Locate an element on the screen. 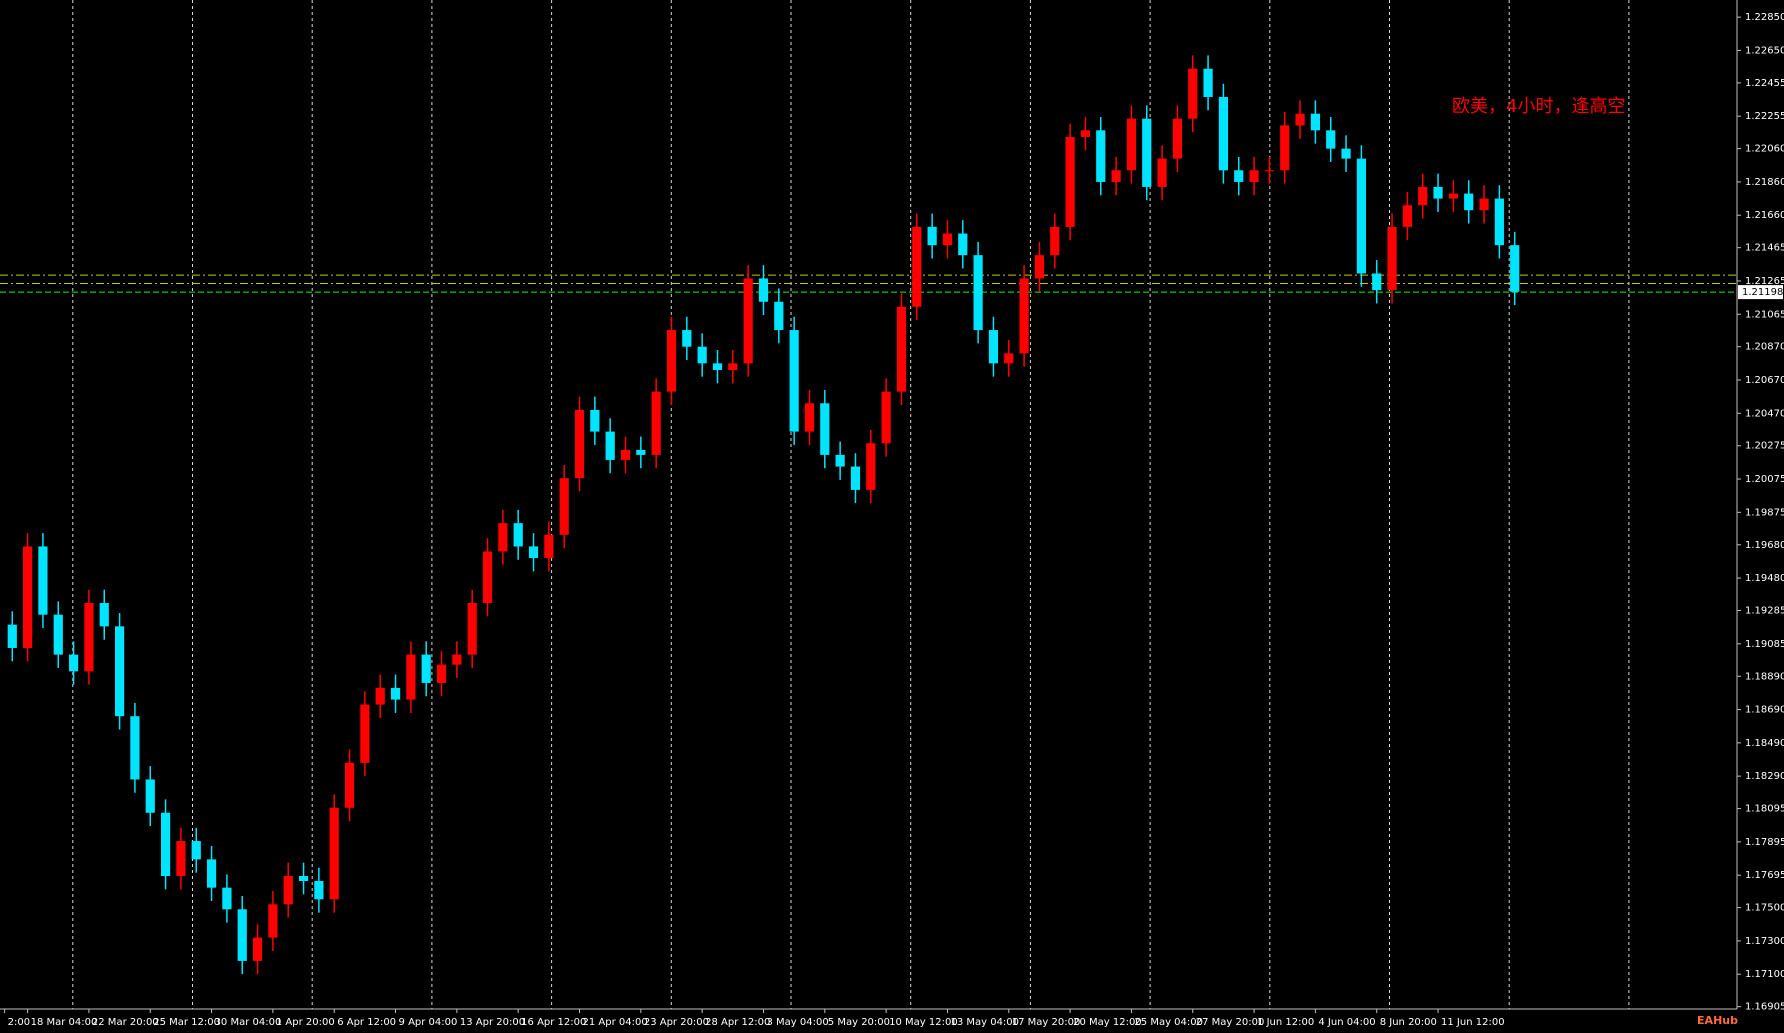  x-tick-label: 16 Apr 12:00 is located at coordinates (553, 1022).